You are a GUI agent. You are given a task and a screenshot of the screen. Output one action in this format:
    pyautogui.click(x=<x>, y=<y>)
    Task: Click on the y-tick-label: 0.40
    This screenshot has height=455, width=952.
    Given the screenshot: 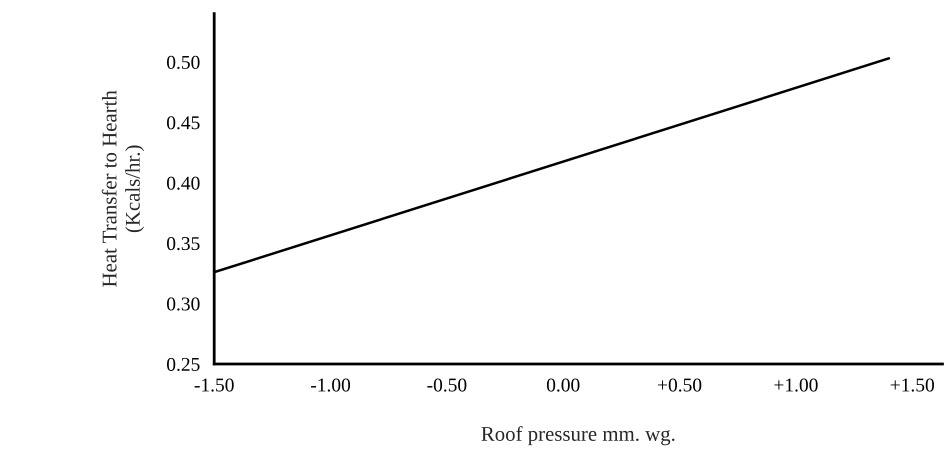 What is the action you would take?
    pyautogui.click(x=183, y=183)
    